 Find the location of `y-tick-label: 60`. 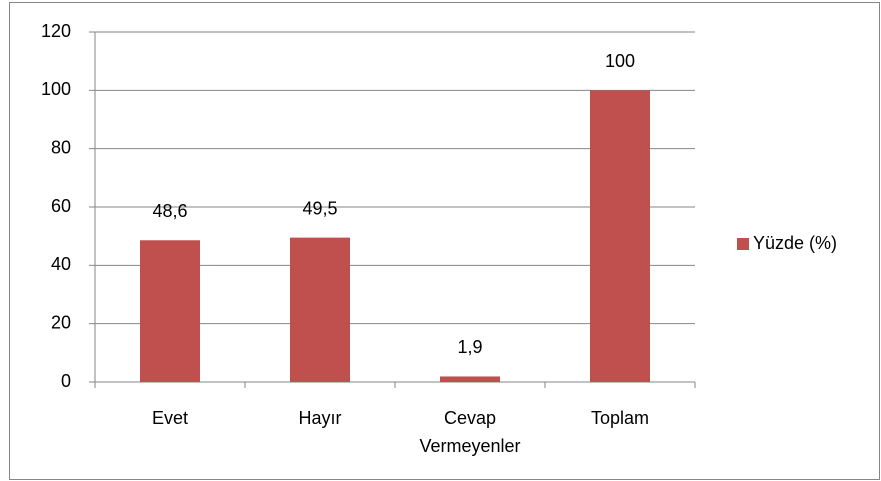

y-tick-label: 60 is located at coordinates (61, 206).